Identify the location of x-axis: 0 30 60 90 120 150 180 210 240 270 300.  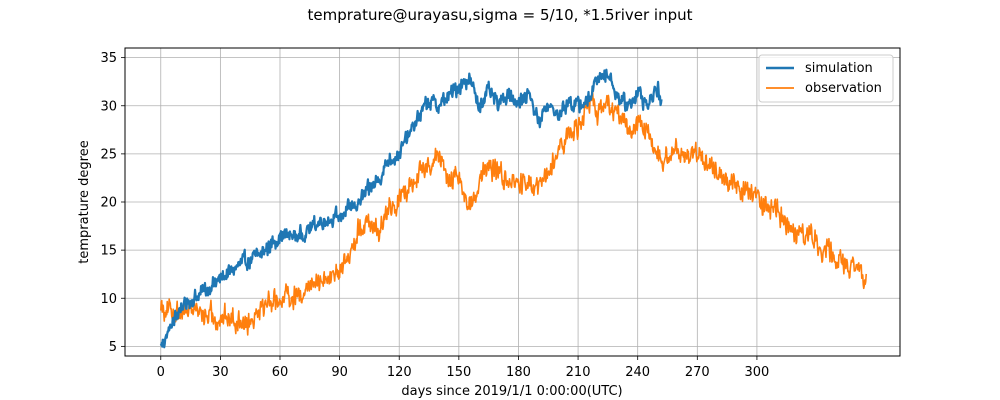
(463, 368).